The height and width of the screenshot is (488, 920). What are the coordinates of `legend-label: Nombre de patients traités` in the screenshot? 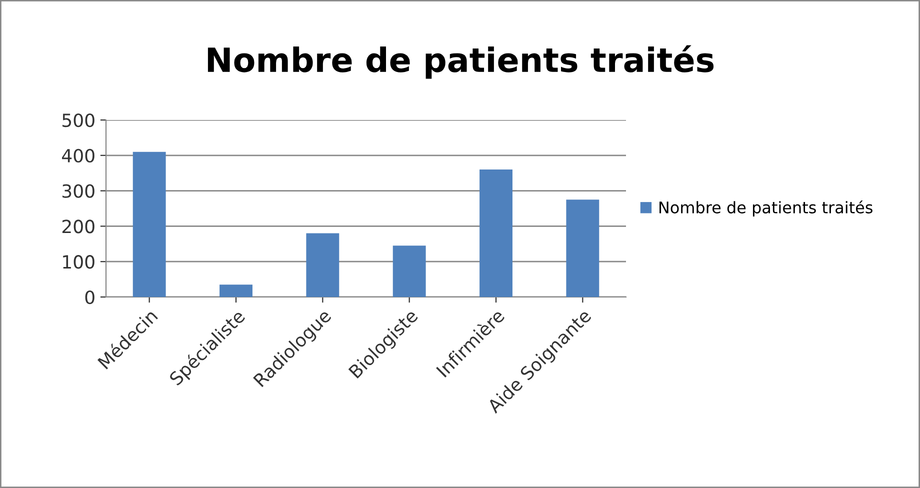 It's located at (766, 208).